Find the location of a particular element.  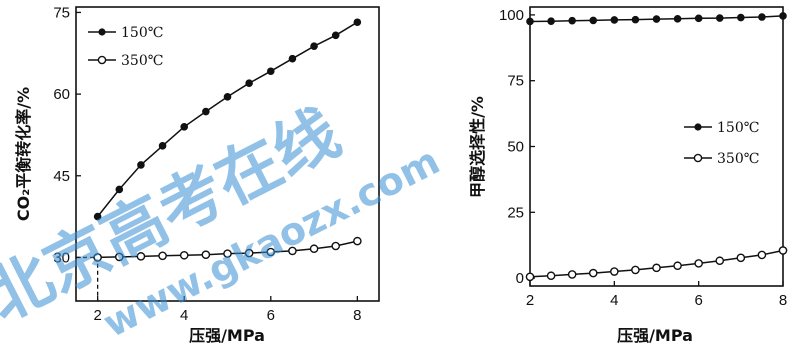

chart0-y-tick-label: 75 is located at coordinates (61, 12).